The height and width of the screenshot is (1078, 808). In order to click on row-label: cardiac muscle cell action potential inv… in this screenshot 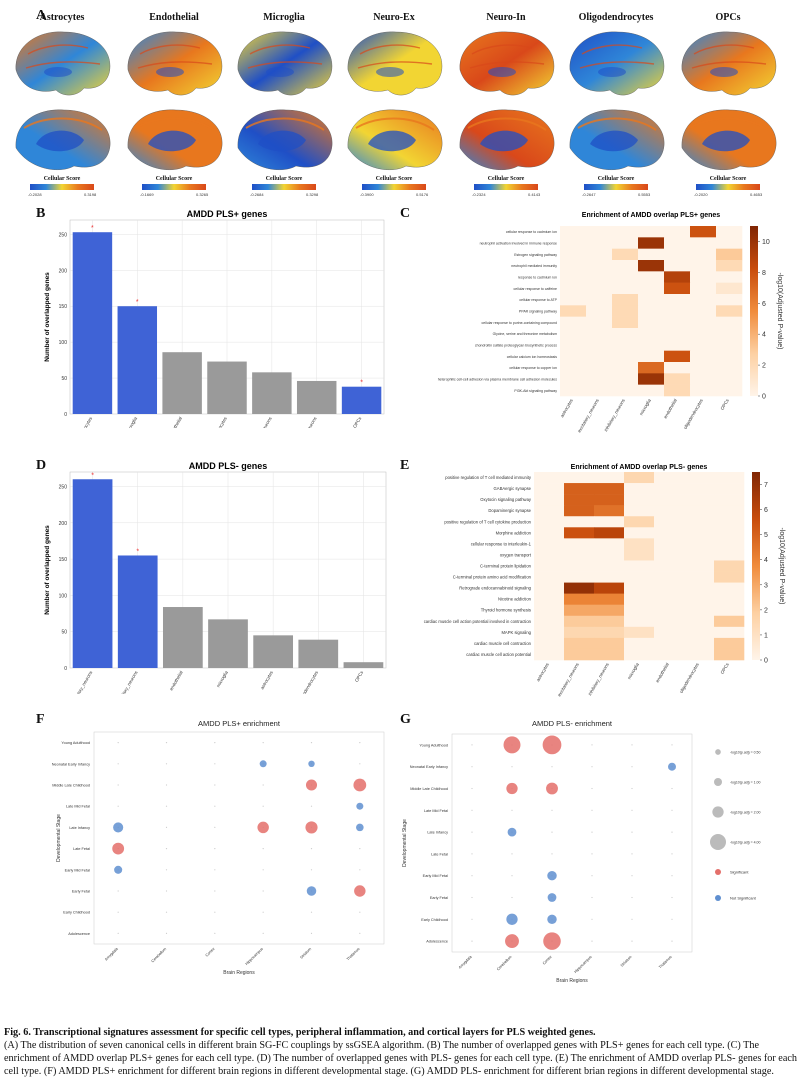, I will do `click(478, 621)`.